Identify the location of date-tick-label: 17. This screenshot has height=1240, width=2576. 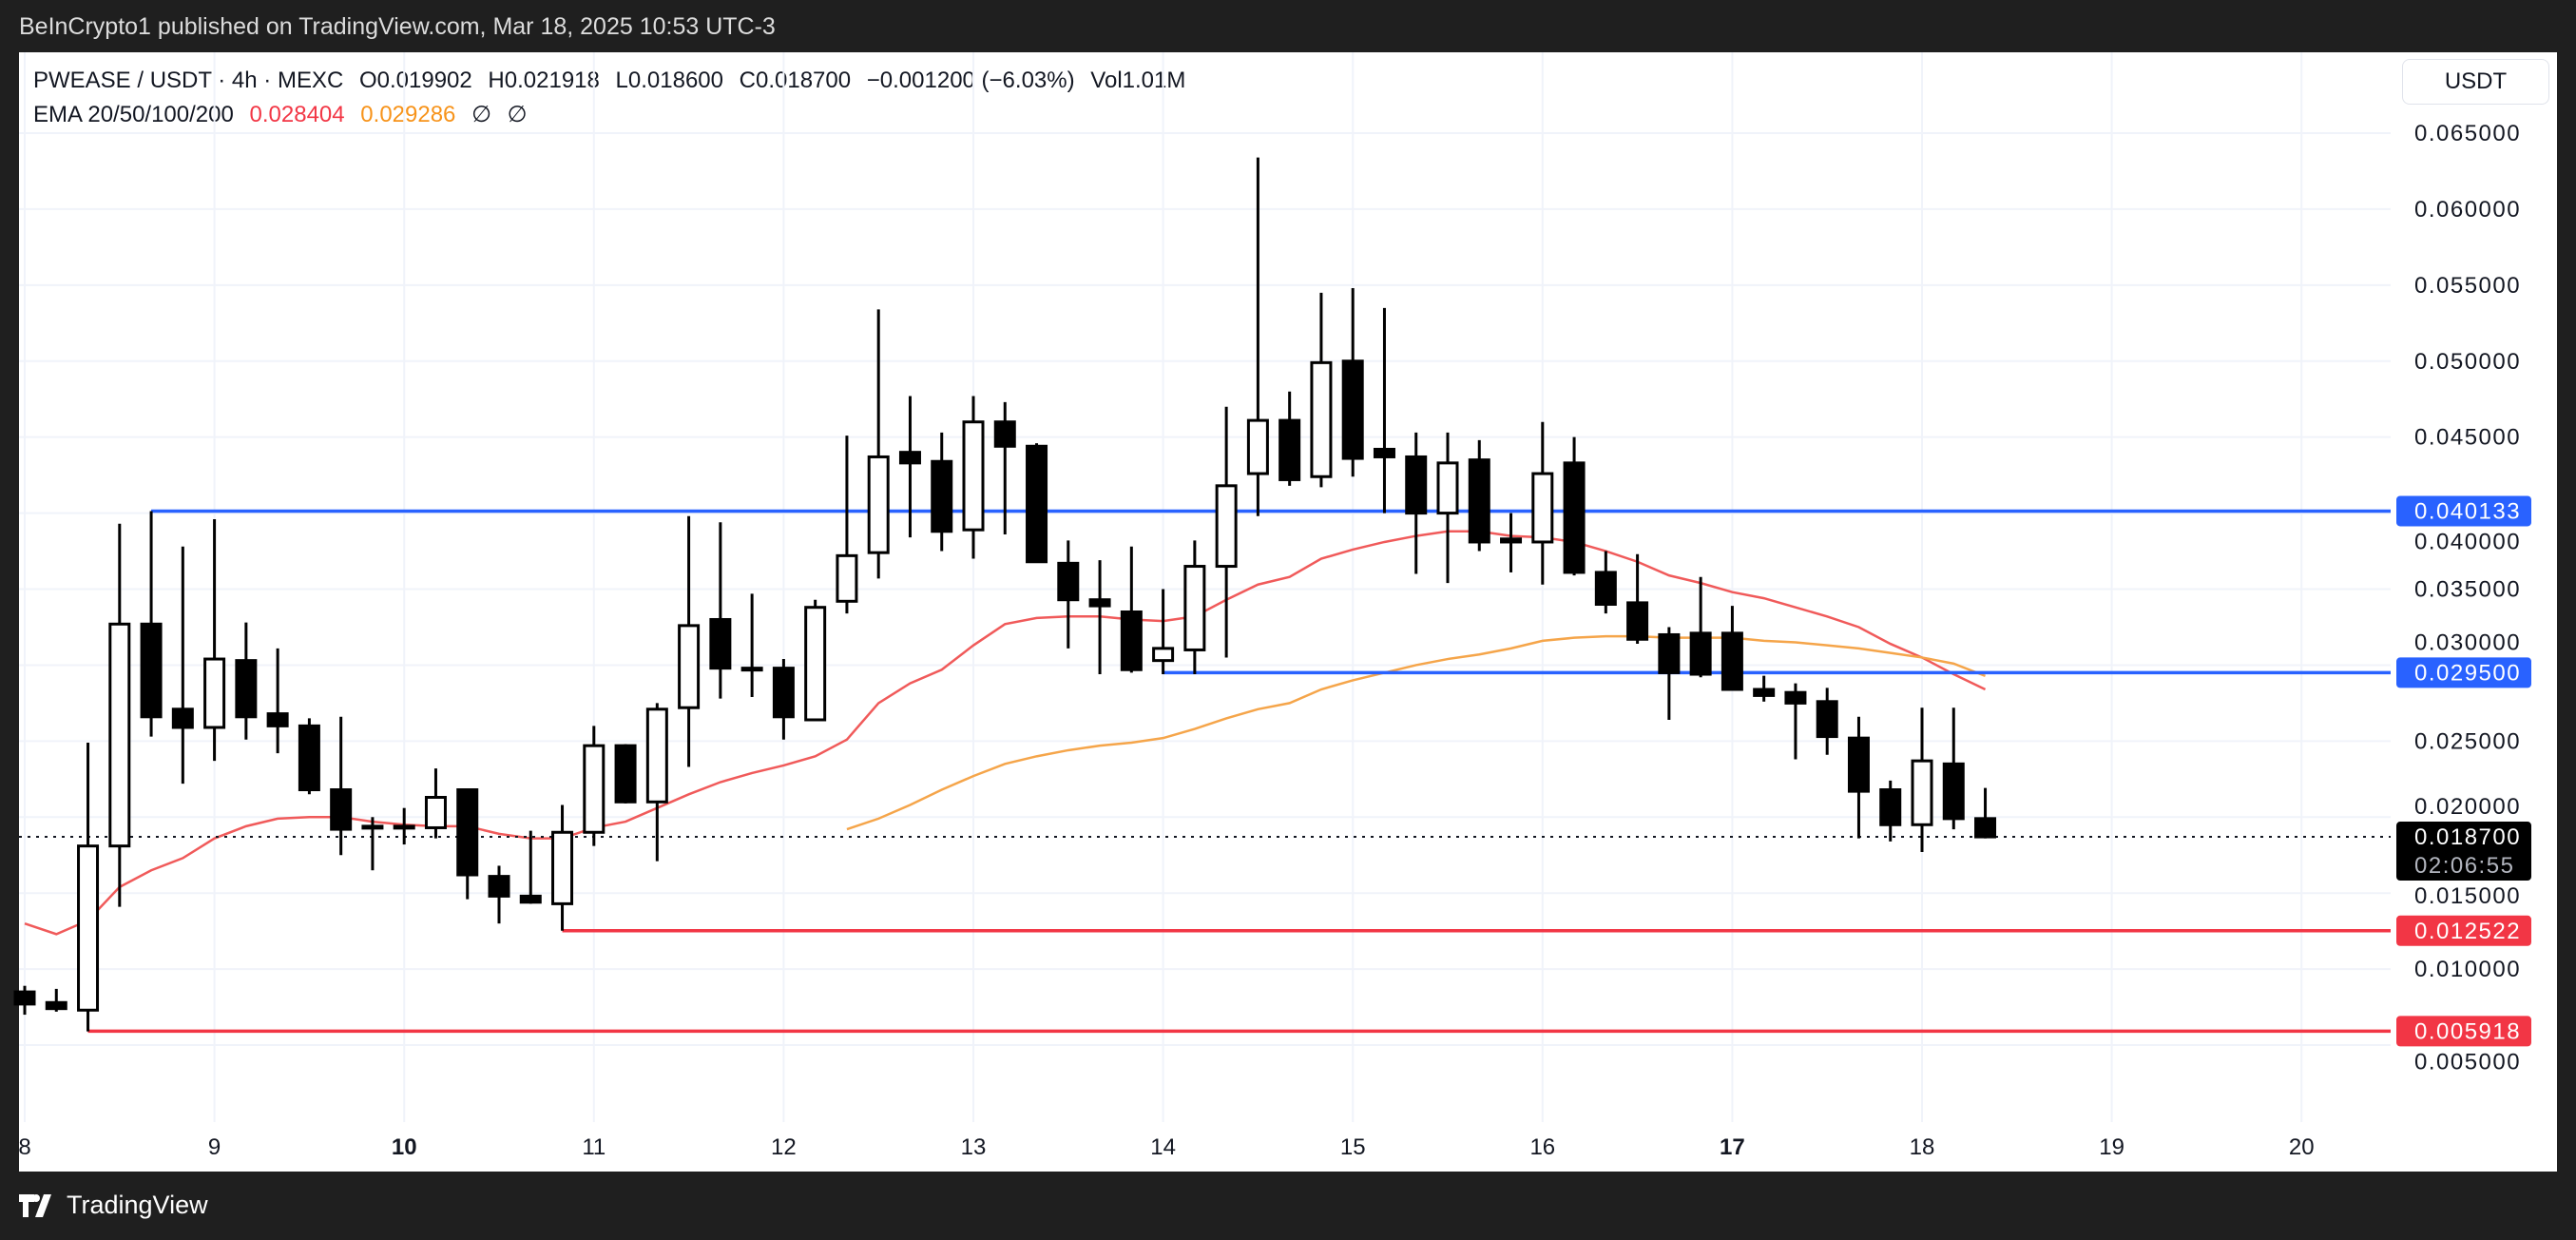
(1732, 1147).